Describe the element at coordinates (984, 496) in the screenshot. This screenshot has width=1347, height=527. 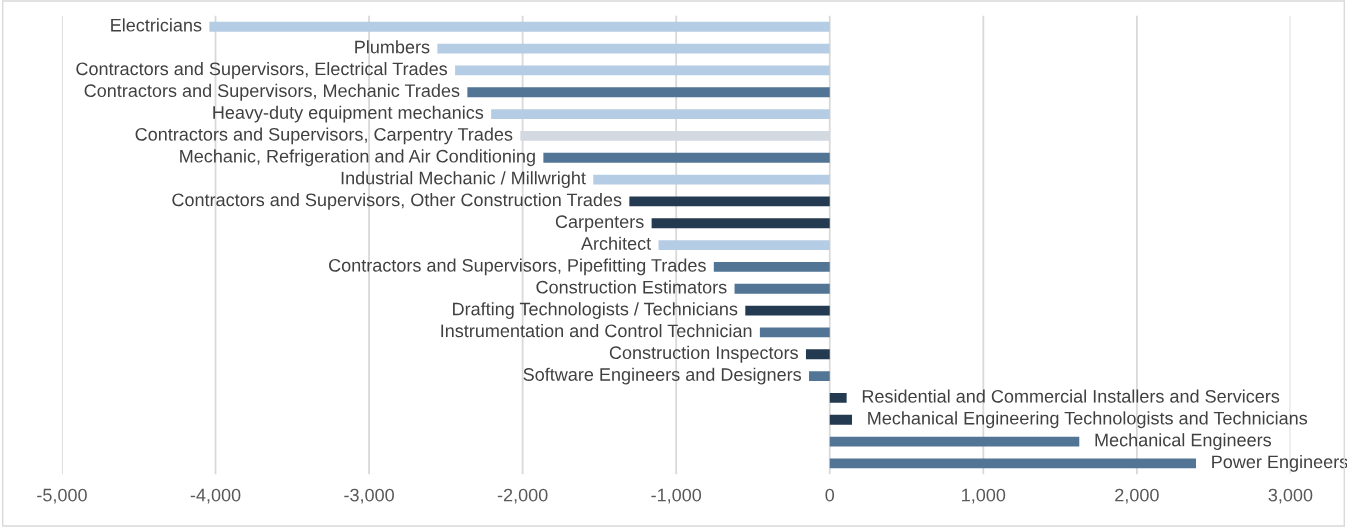
I see `x-tick-label: 1,000` at that location.